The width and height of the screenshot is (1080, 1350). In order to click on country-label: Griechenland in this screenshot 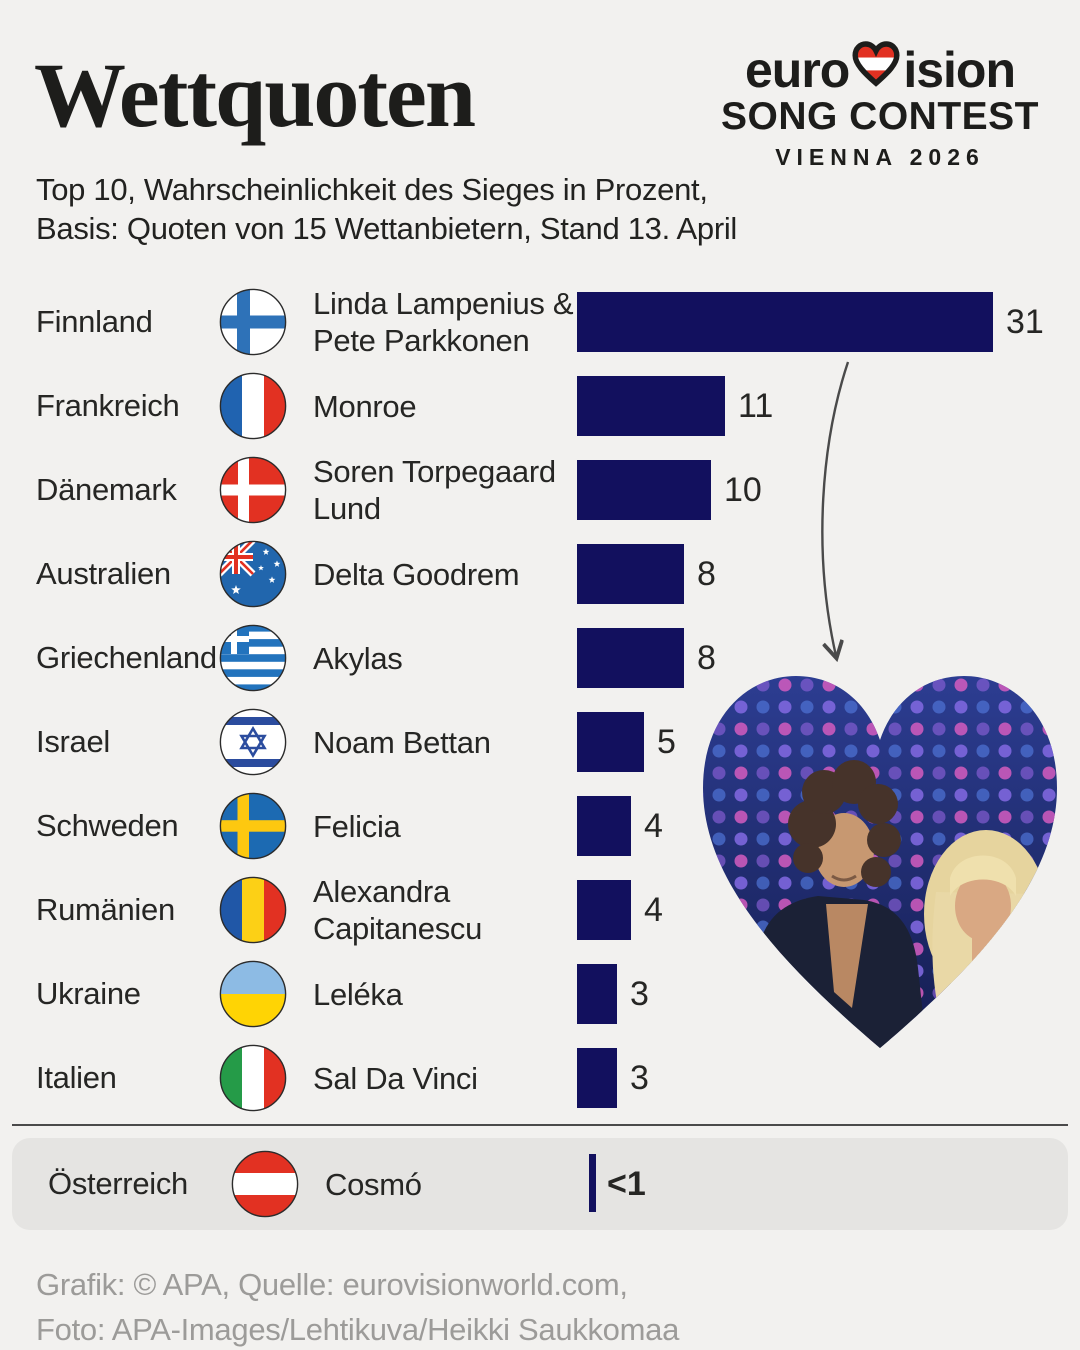, I will do `click(126, 657)`.